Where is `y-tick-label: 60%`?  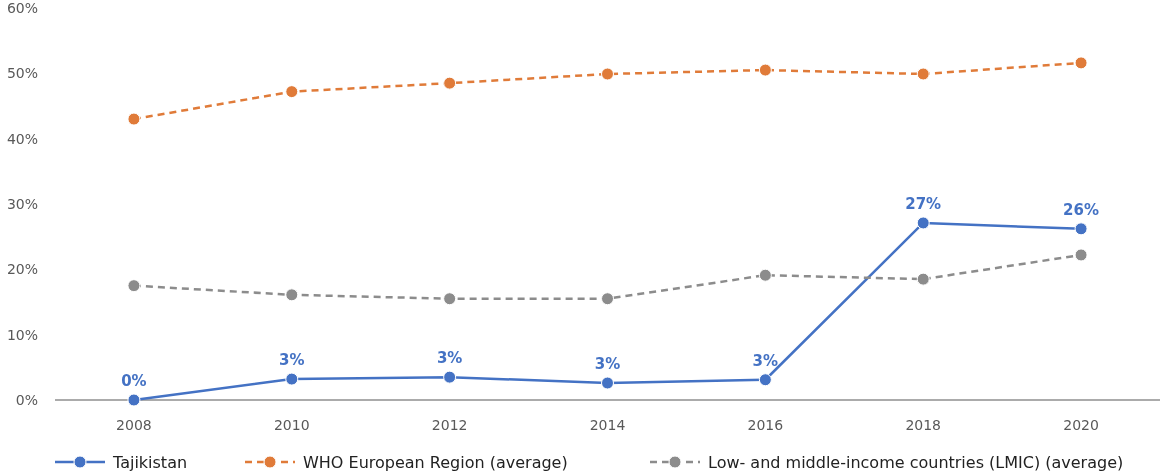
y-tick-label: 60% is located at coordinates (22, 8).